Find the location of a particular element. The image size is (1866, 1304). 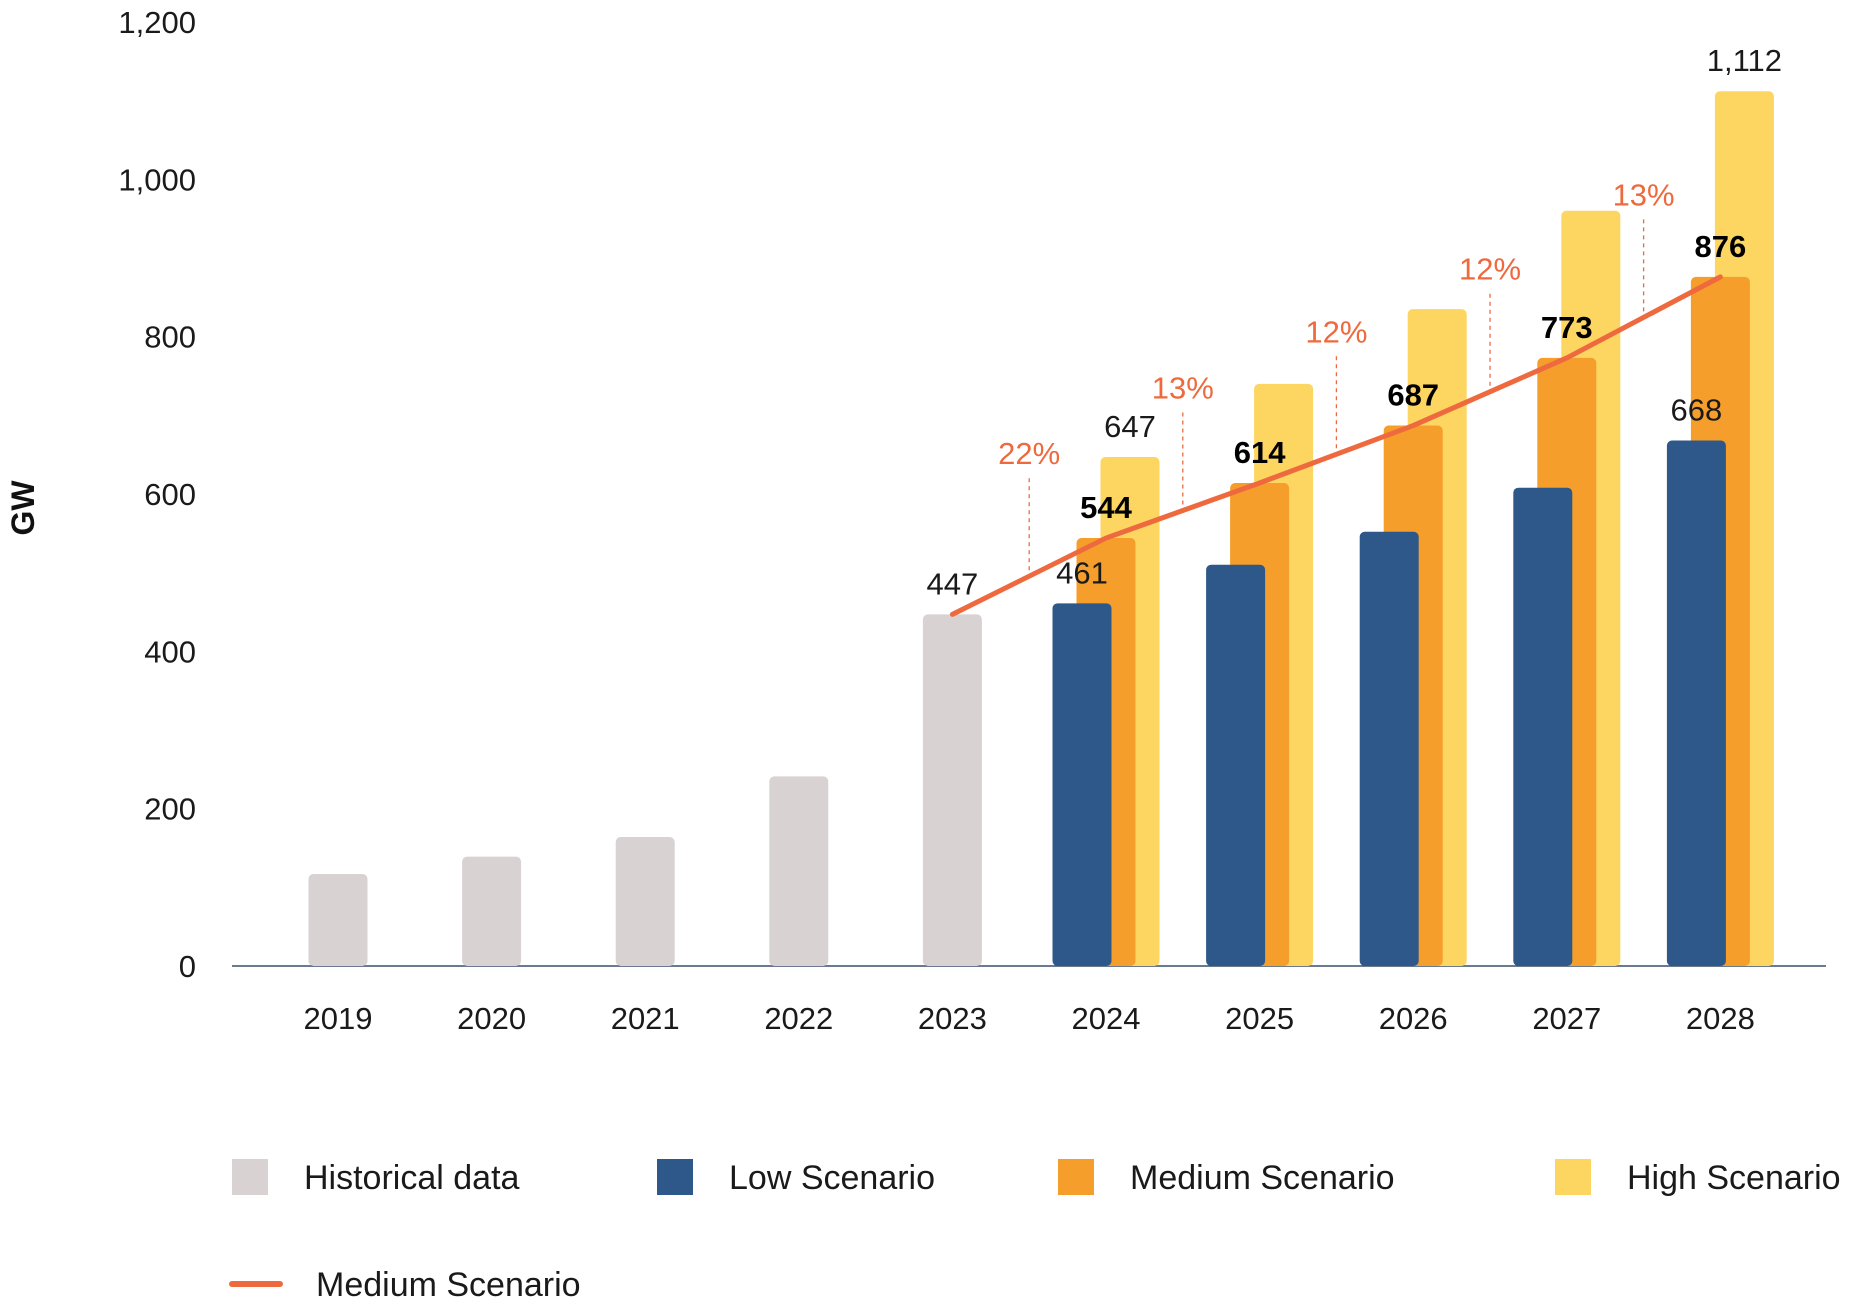

x-tick-label: 2022 is located at coordinates (798, 1018).